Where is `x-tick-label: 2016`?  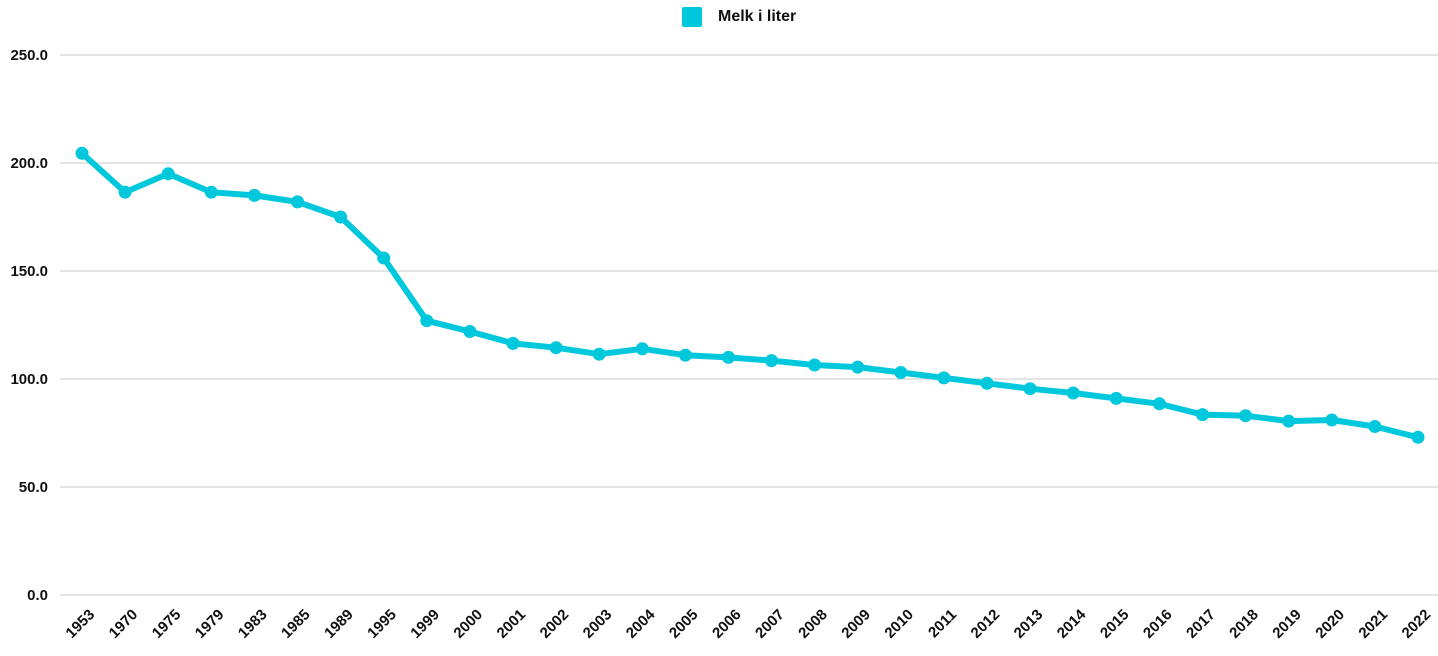 x-tick-label: 2016 is located at coordinates (1158, 624).